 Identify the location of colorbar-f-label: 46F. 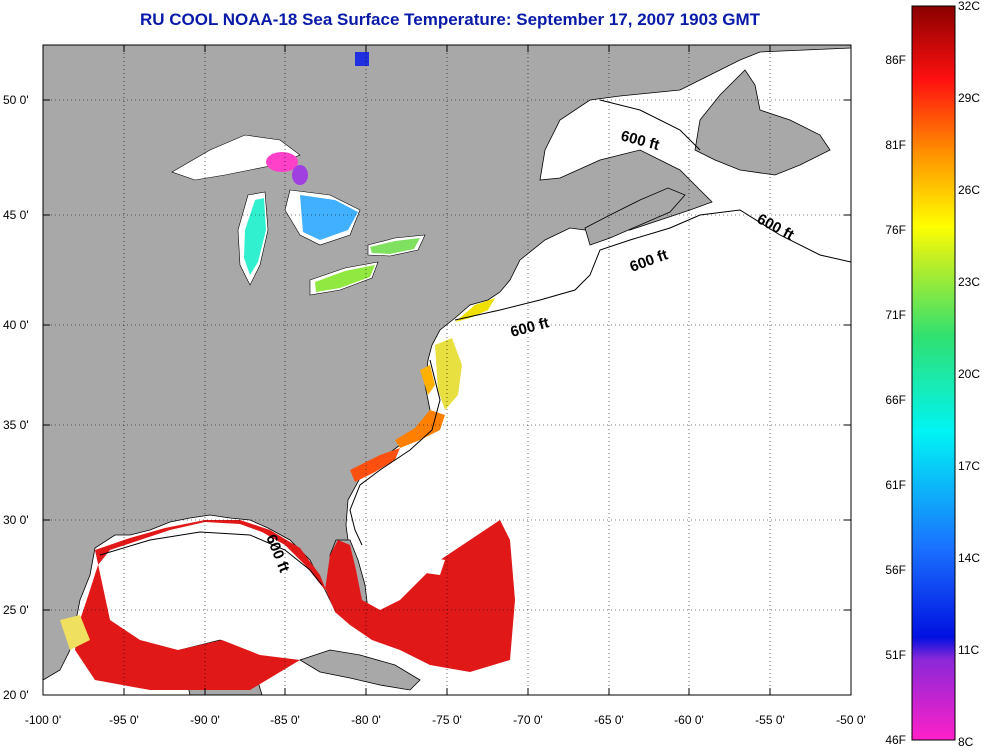
(895, 740).